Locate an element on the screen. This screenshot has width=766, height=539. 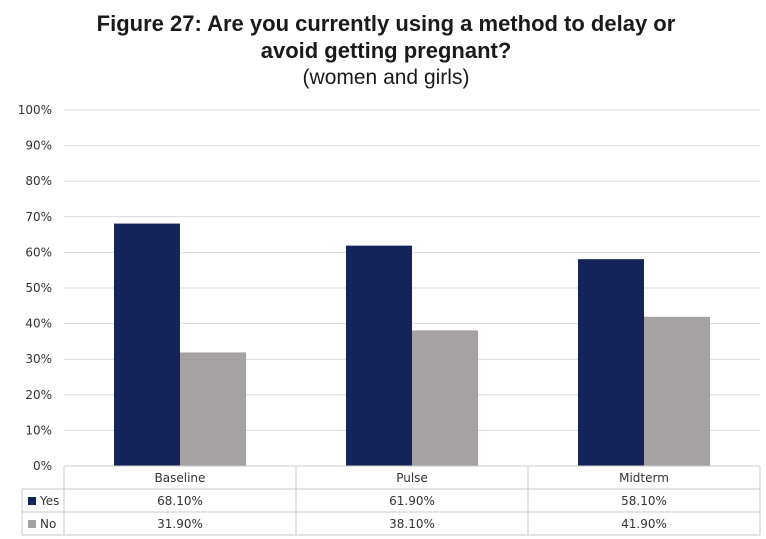
data-label: 68.10% is located at coordinates (180, 501).